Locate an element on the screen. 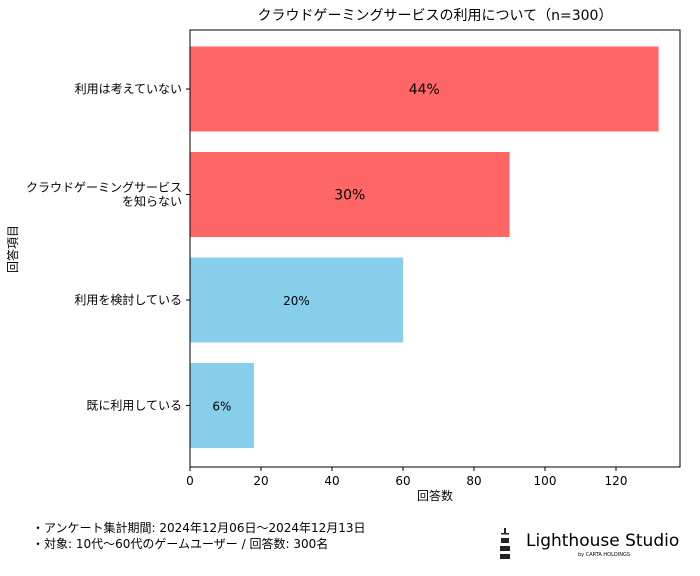 This screenshot has height=576, width=700. x-tick-label: 60 is located at coordinates (402, 481).